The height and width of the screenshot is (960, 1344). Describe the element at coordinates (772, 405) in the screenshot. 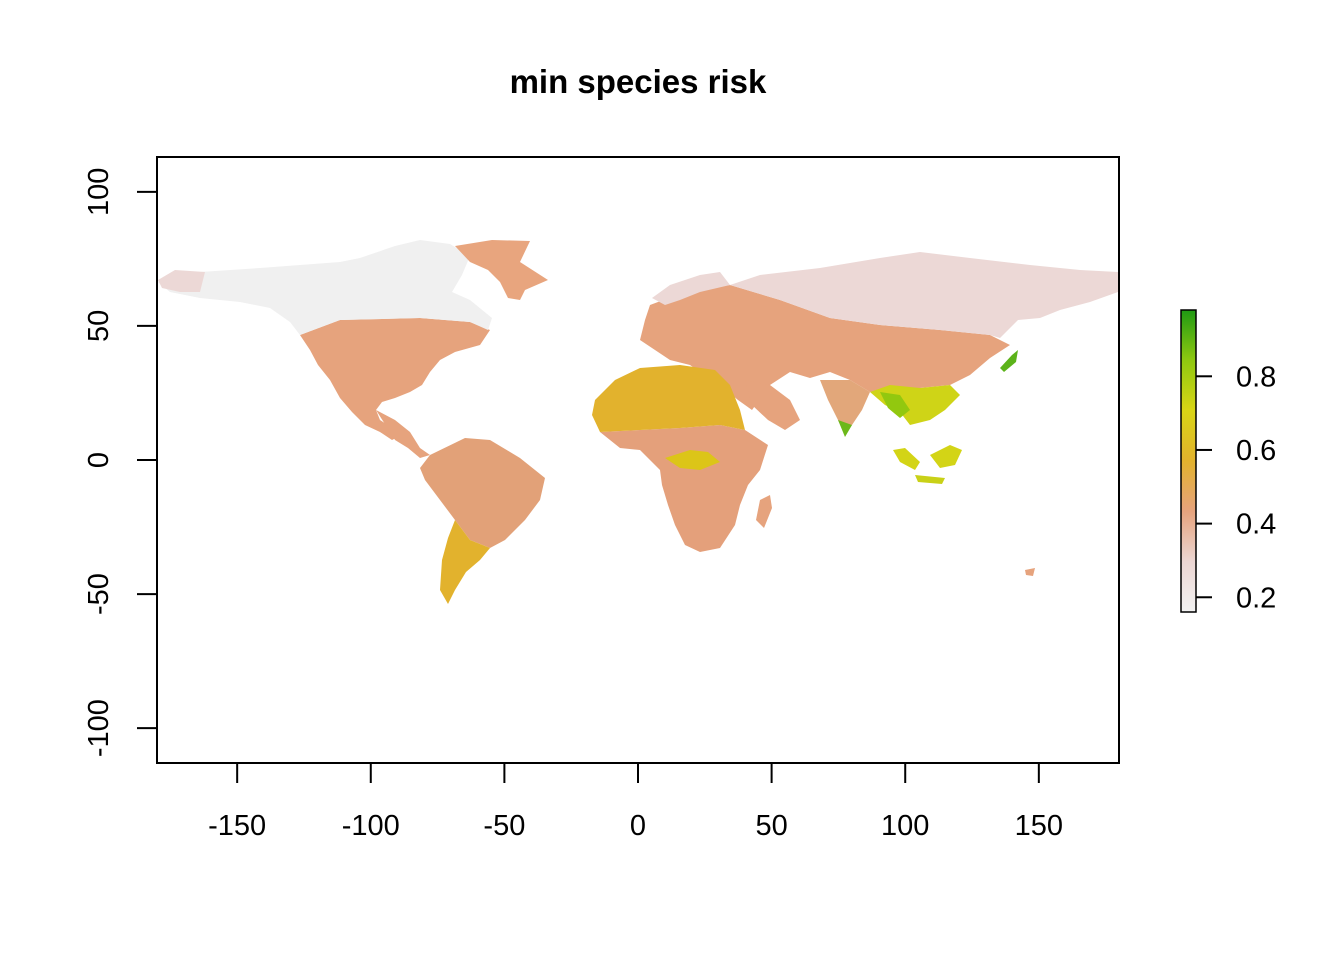

I see `arabia` at that location.